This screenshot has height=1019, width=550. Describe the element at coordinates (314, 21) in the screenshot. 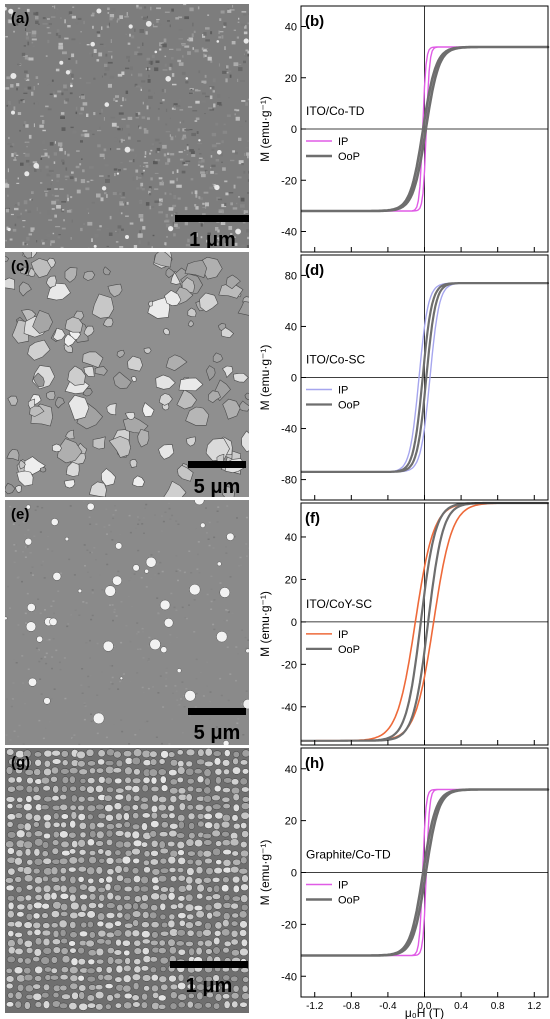

I see `panel-label: (b)` at that location.